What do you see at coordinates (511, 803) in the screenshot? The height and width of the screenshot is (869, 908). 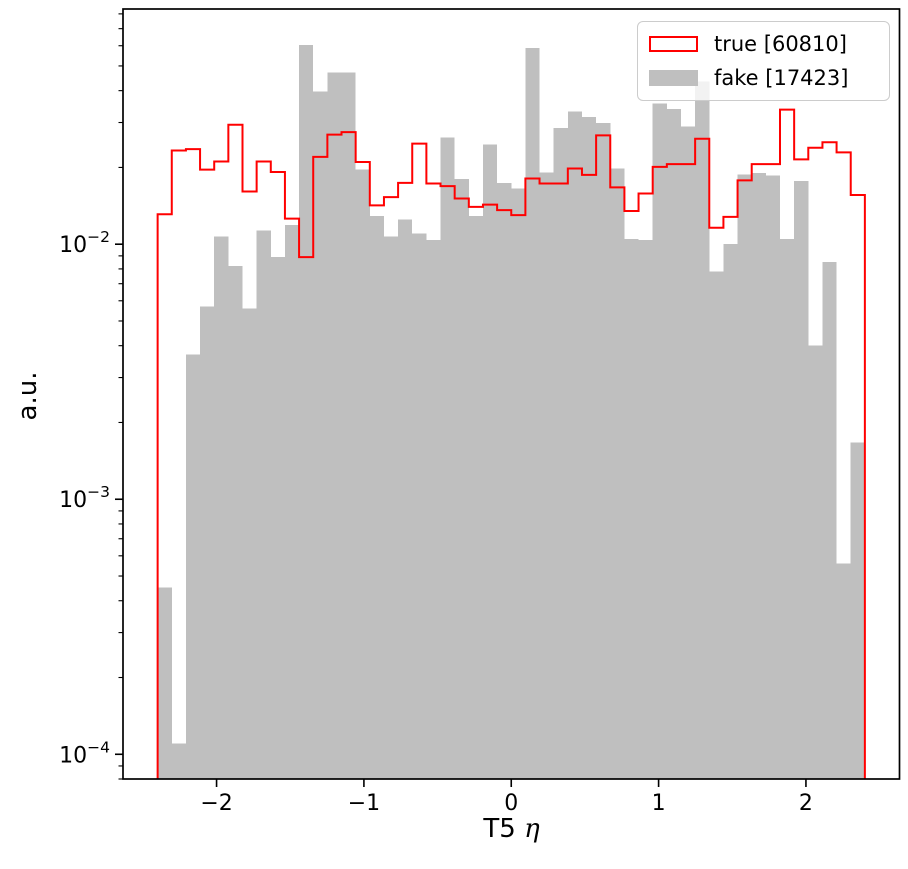 I see `x-tick-label: 0` at bounding box center [511, 803].